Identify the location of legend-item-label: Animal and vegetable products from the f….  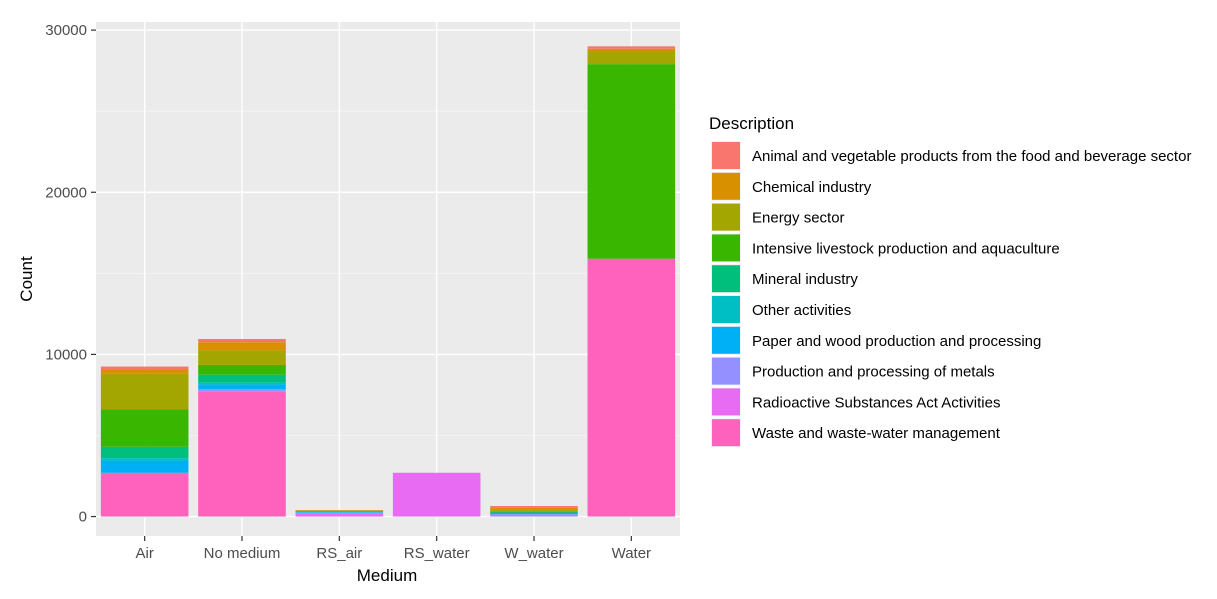
(971, 156).